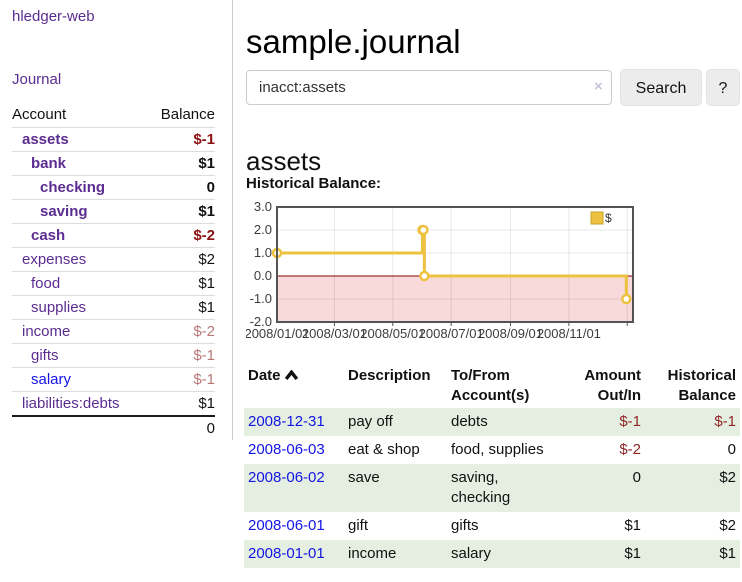 The image size is (742, 582). What do you see at coordinates (263, 252) in the screenshot?
I see `svg-text: 1.0` at bounding box center [263, 252].